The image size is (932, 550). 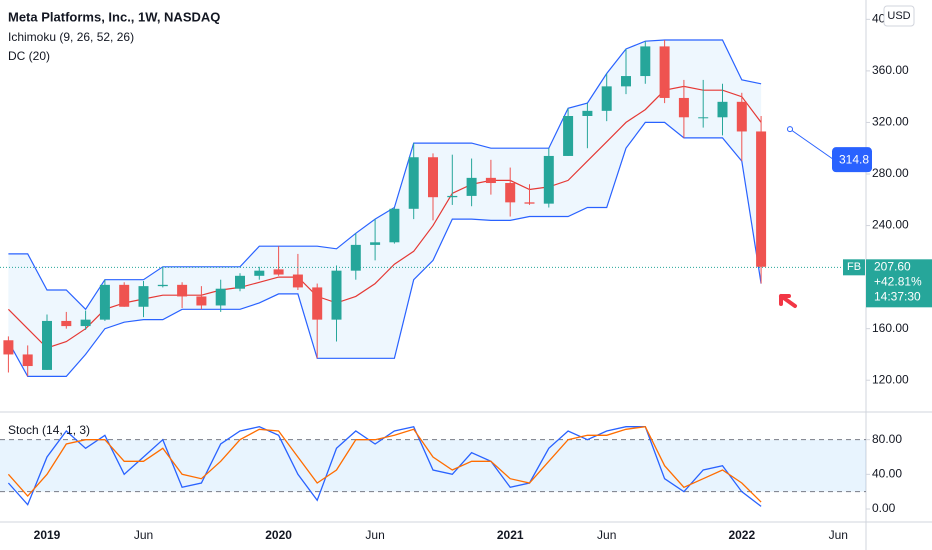 I want to click on last-price-label: 207.60, so click(x=892, y=266).